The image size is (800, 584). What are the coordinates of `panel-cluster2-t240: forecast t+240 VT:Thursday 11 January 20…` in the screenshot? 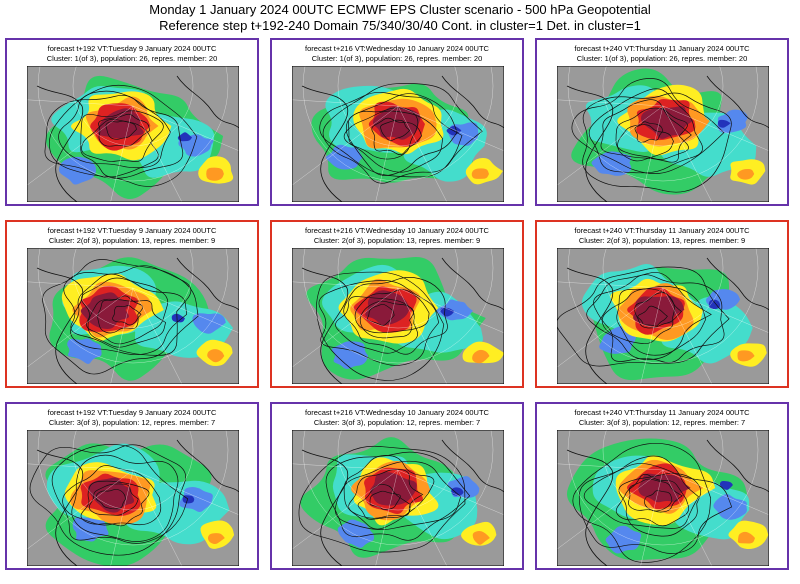 It's located at (662, 304).